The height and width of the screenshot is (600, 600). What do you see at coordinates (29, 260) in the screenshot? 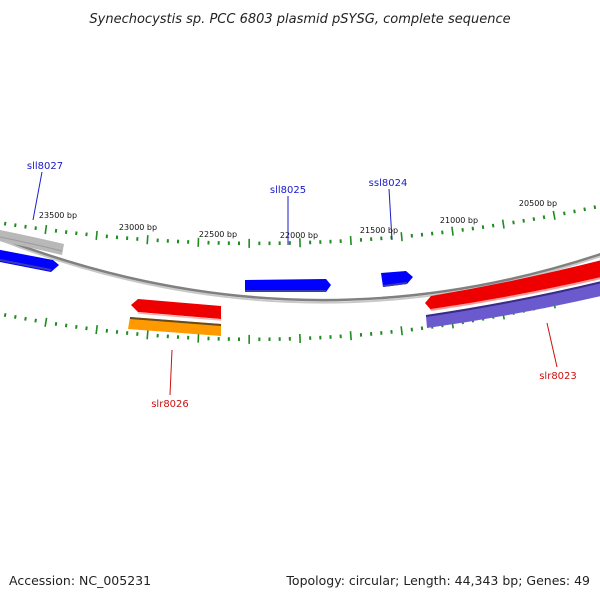
I see `gene-sll8027` at bounding box center [29, 260].